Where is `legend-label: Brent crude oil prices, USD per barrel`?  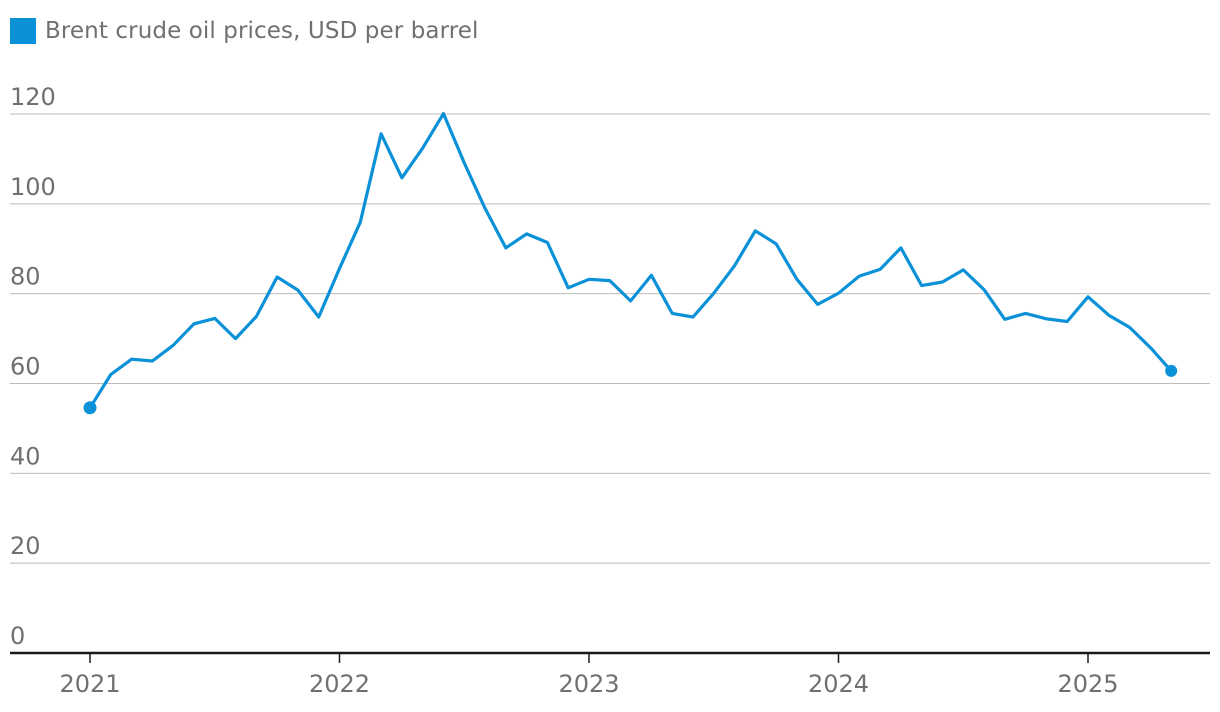
legend-label: Brent crude oil prices, USD per barrel is located at coordinates (262, 31).